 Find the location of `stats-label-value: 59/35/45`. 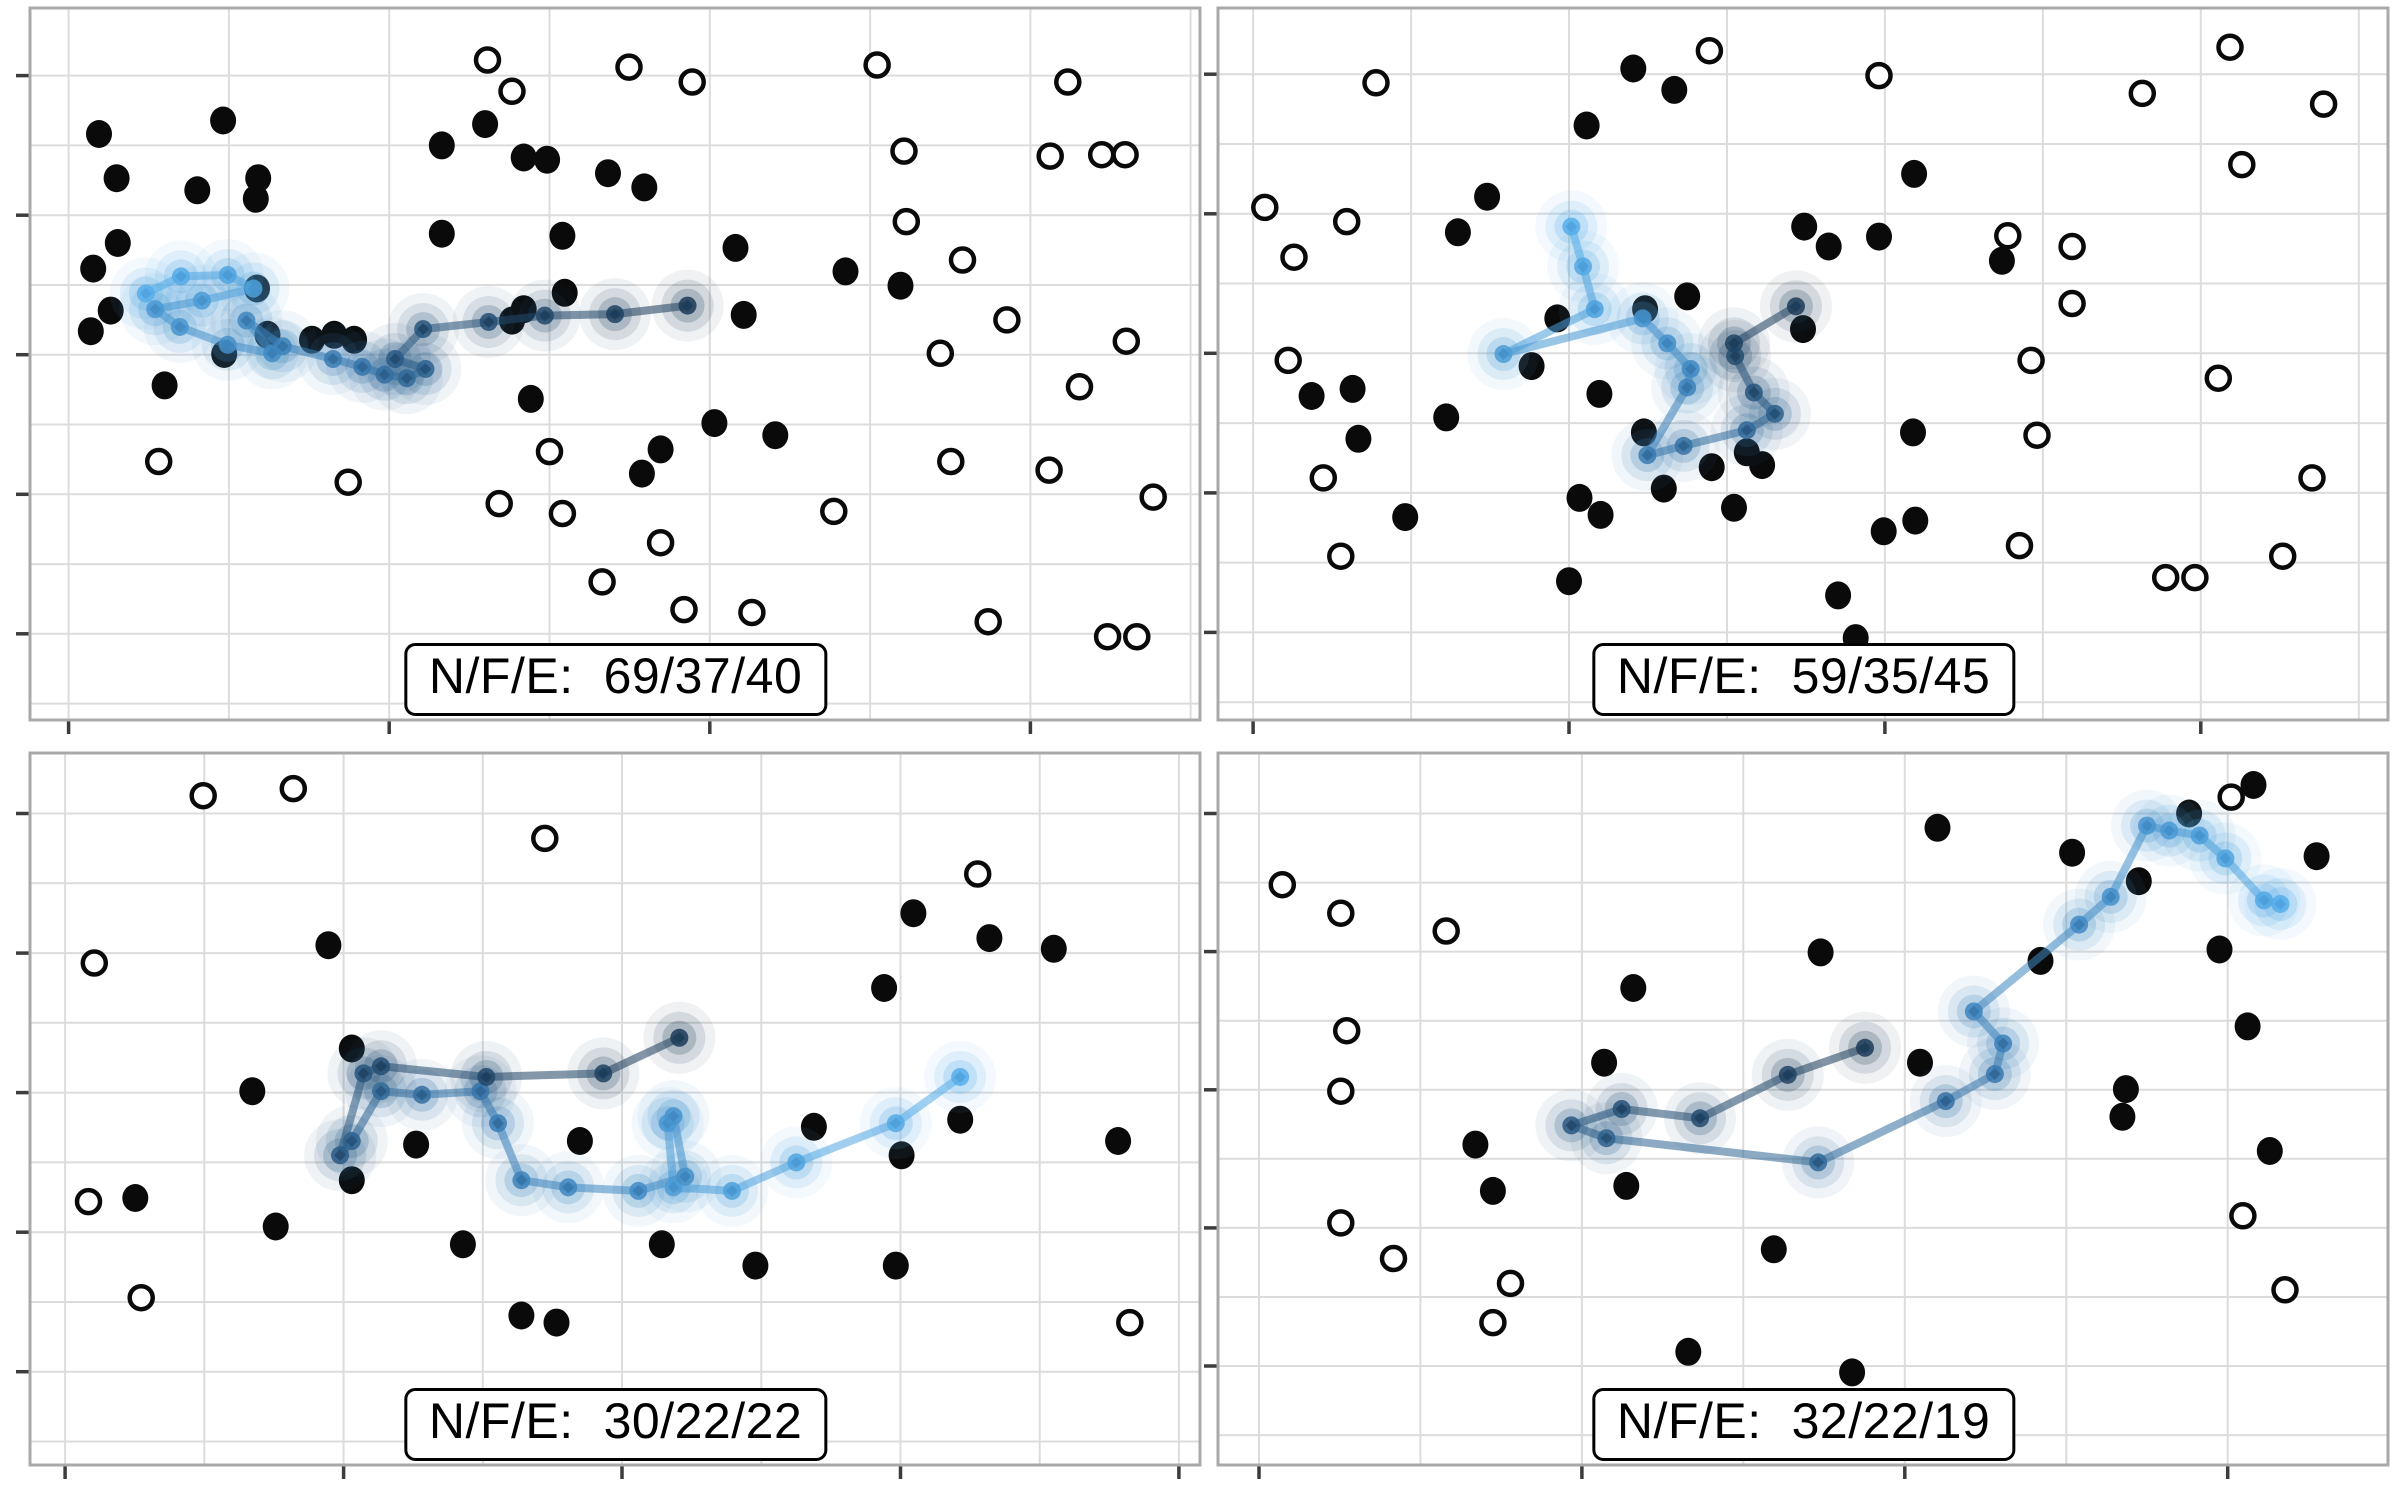

stats-label-value: 59/35/45 is located at coordinates (1891, 676).